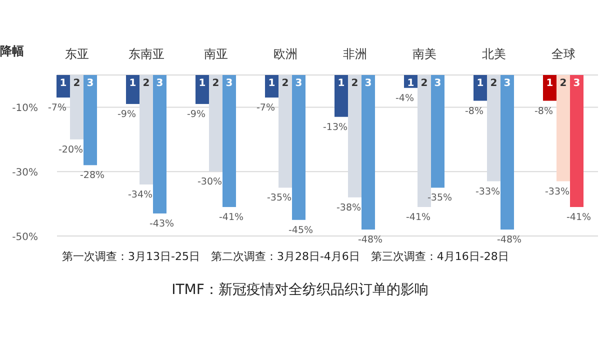  What do you see at coordinates (76, 83) in the screenshot?
I see `series-label: 2` at bounding box center [76, 83].